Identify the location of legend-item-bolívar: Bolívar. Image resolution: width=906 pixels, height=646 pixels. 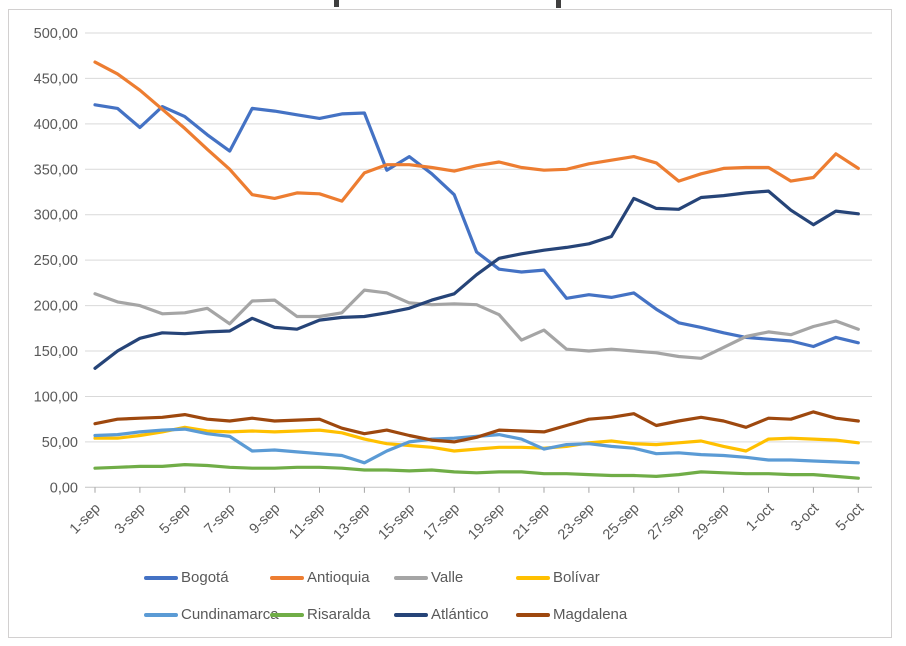
(558, 578).